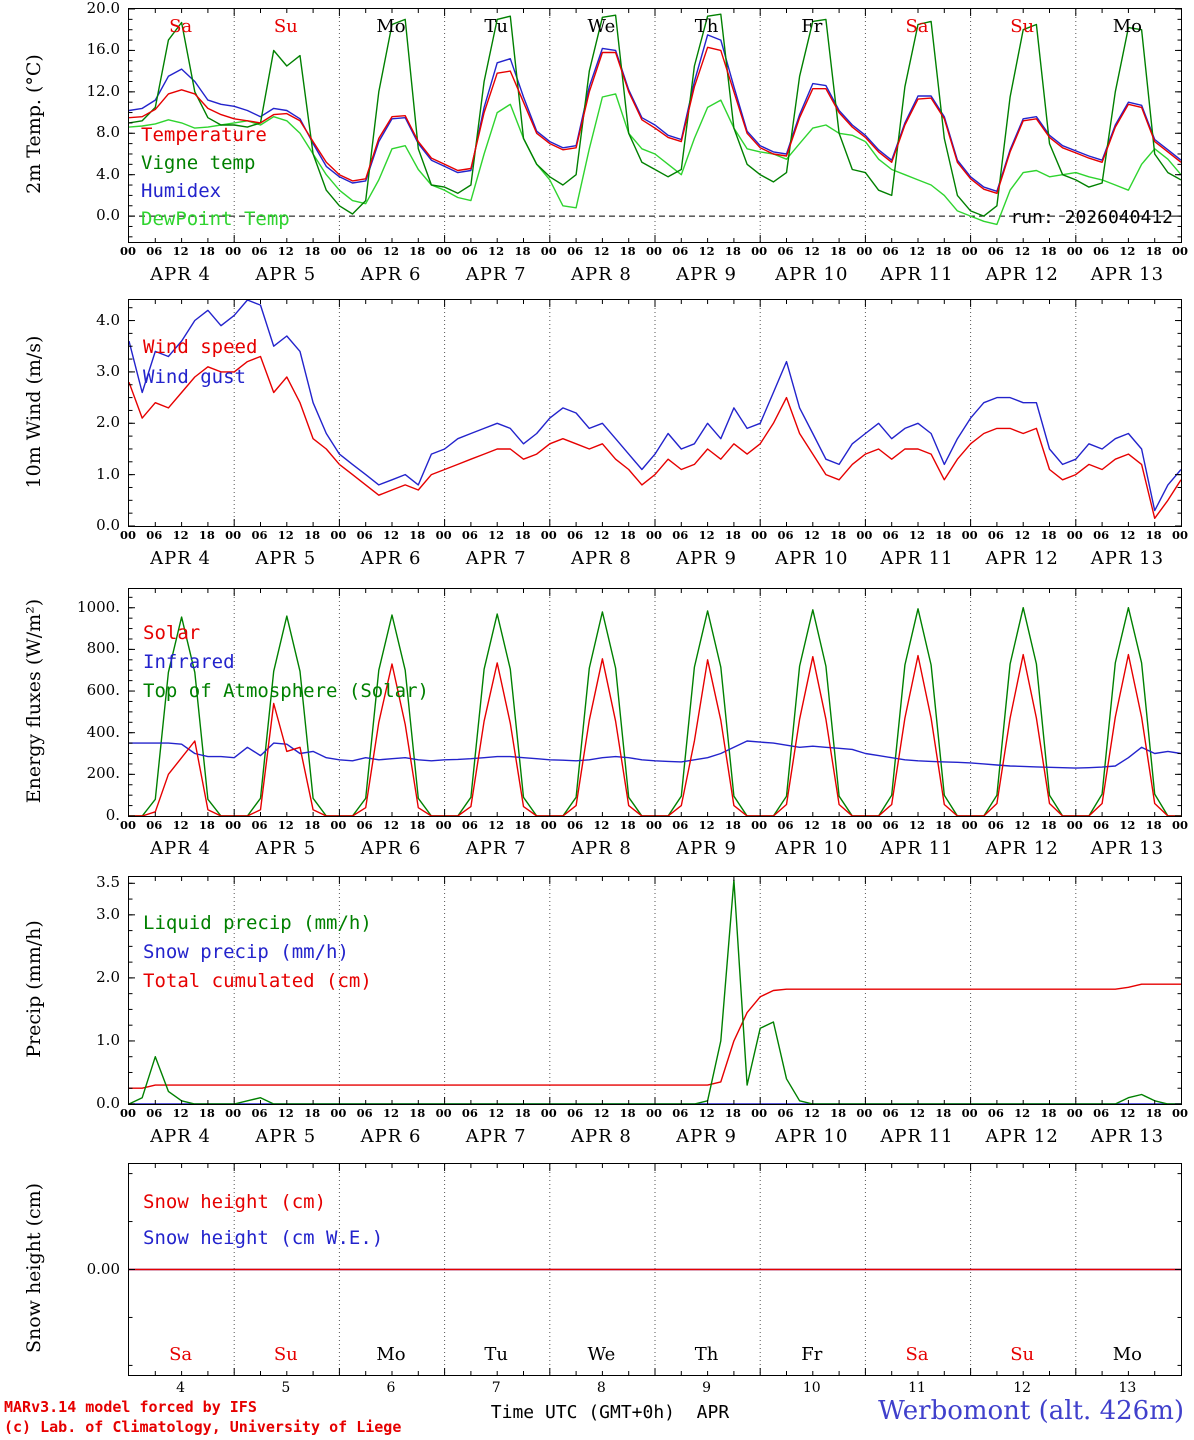 The image size is (1194, 1440). I want to click on ytick-label: 2.0, so click(108, 422).